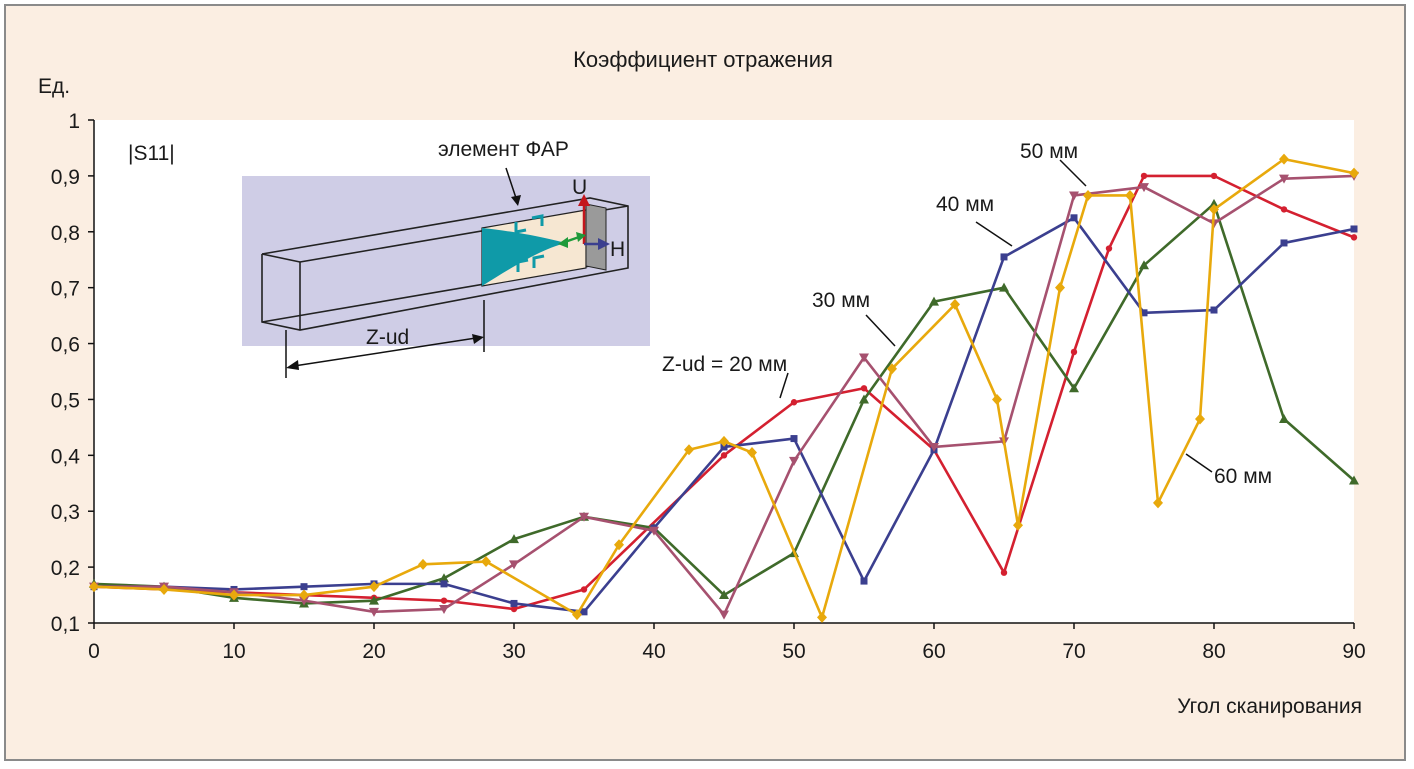 This screenshot has height=769, width=1414. What do you see at coordinates (72, 373) in the screenshot?
I see `y-ticks: 0,1 0,2 0,3 0,4 0,5 0,6 0,7 0,8 0,9 1` at bounding box center [72, 373].